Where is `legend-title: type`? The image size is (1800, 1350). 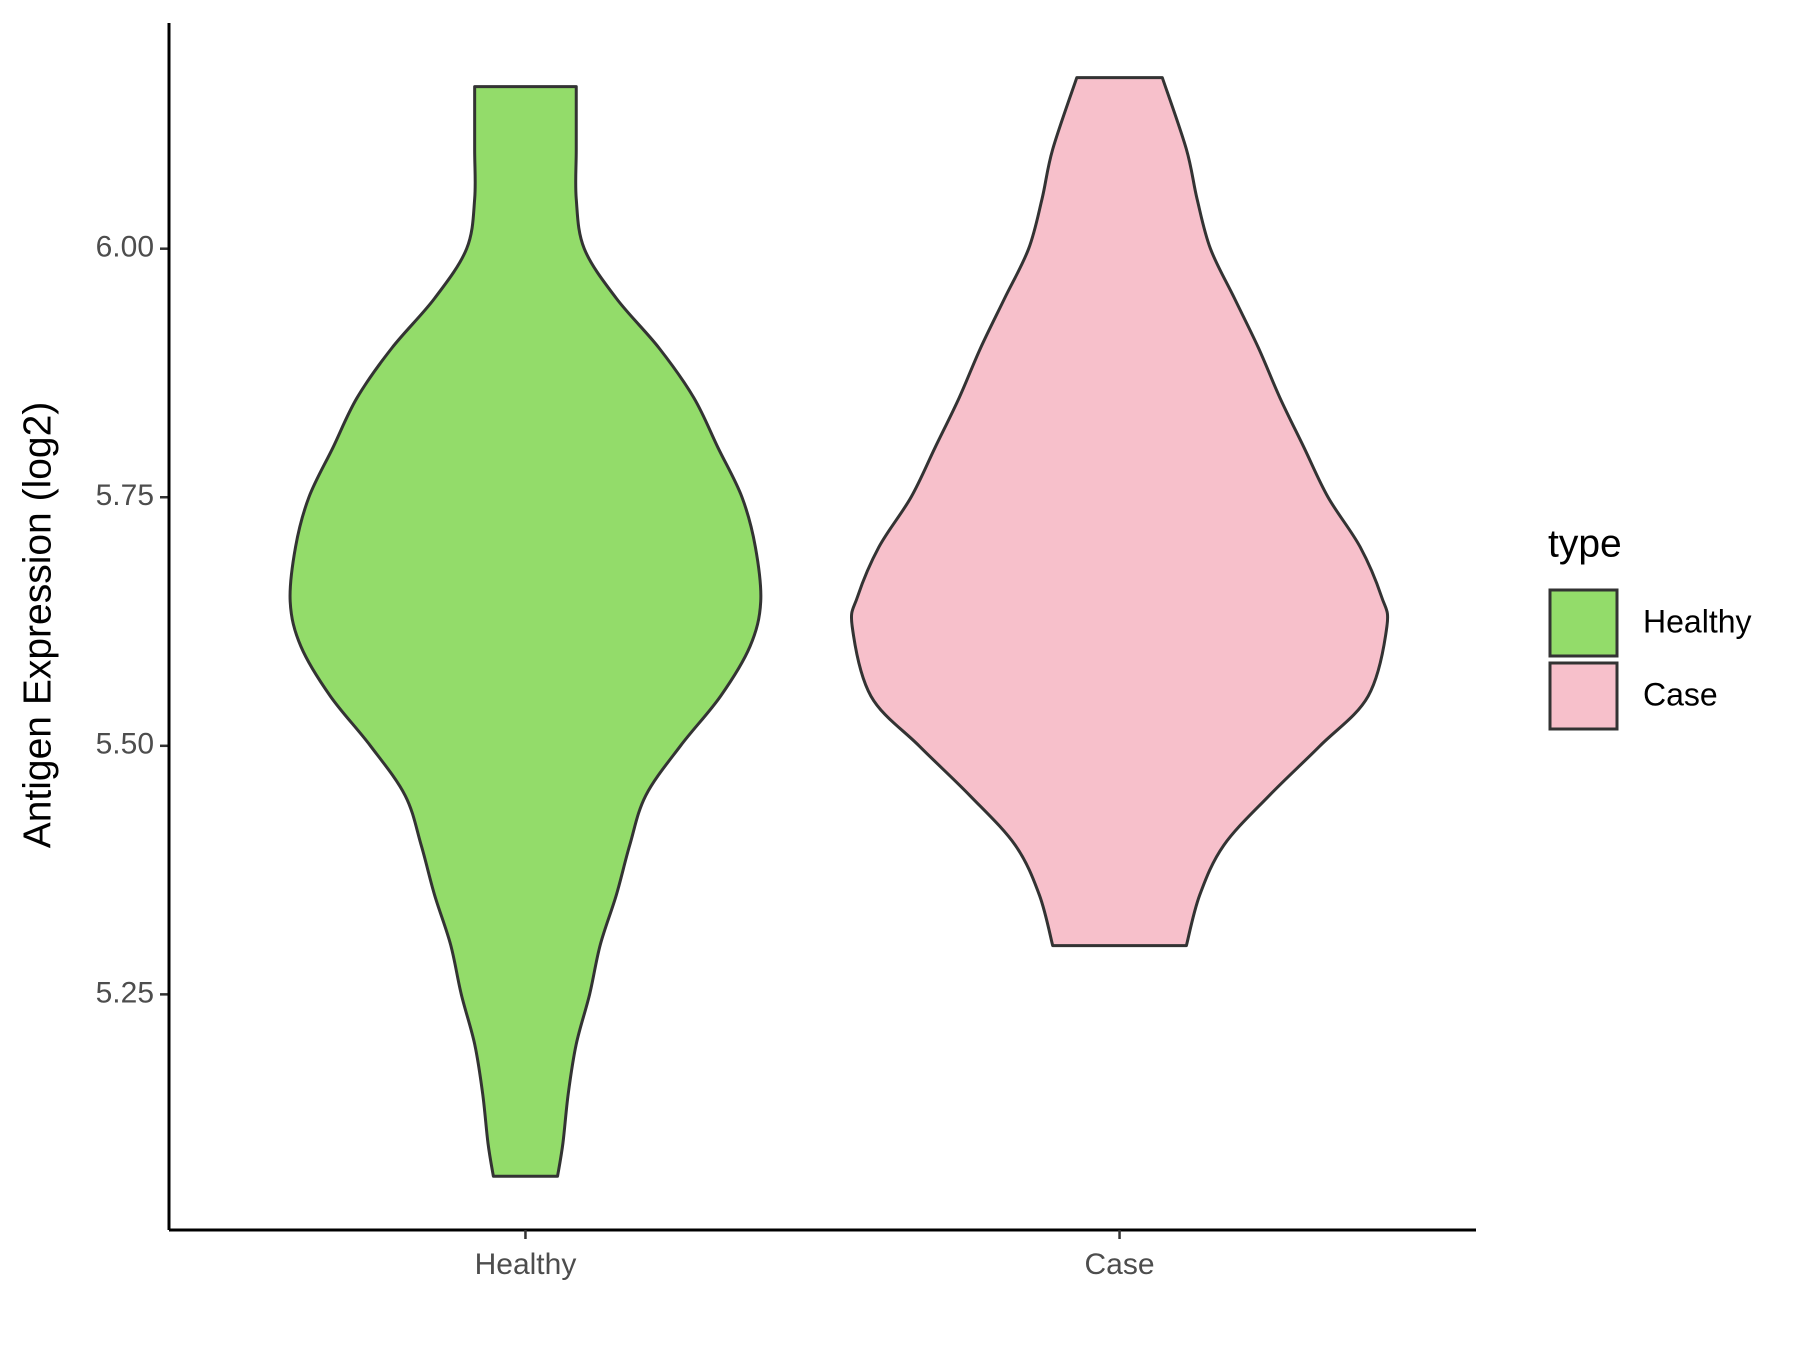
legend-title: type is located at coordinates (1585, 543).